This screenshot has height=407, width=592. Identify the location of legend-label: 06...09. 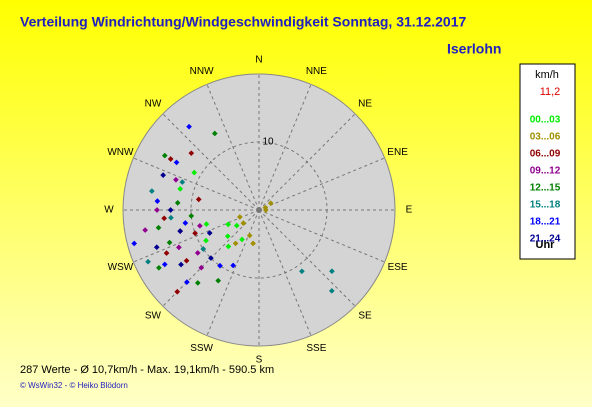
(545, 154).